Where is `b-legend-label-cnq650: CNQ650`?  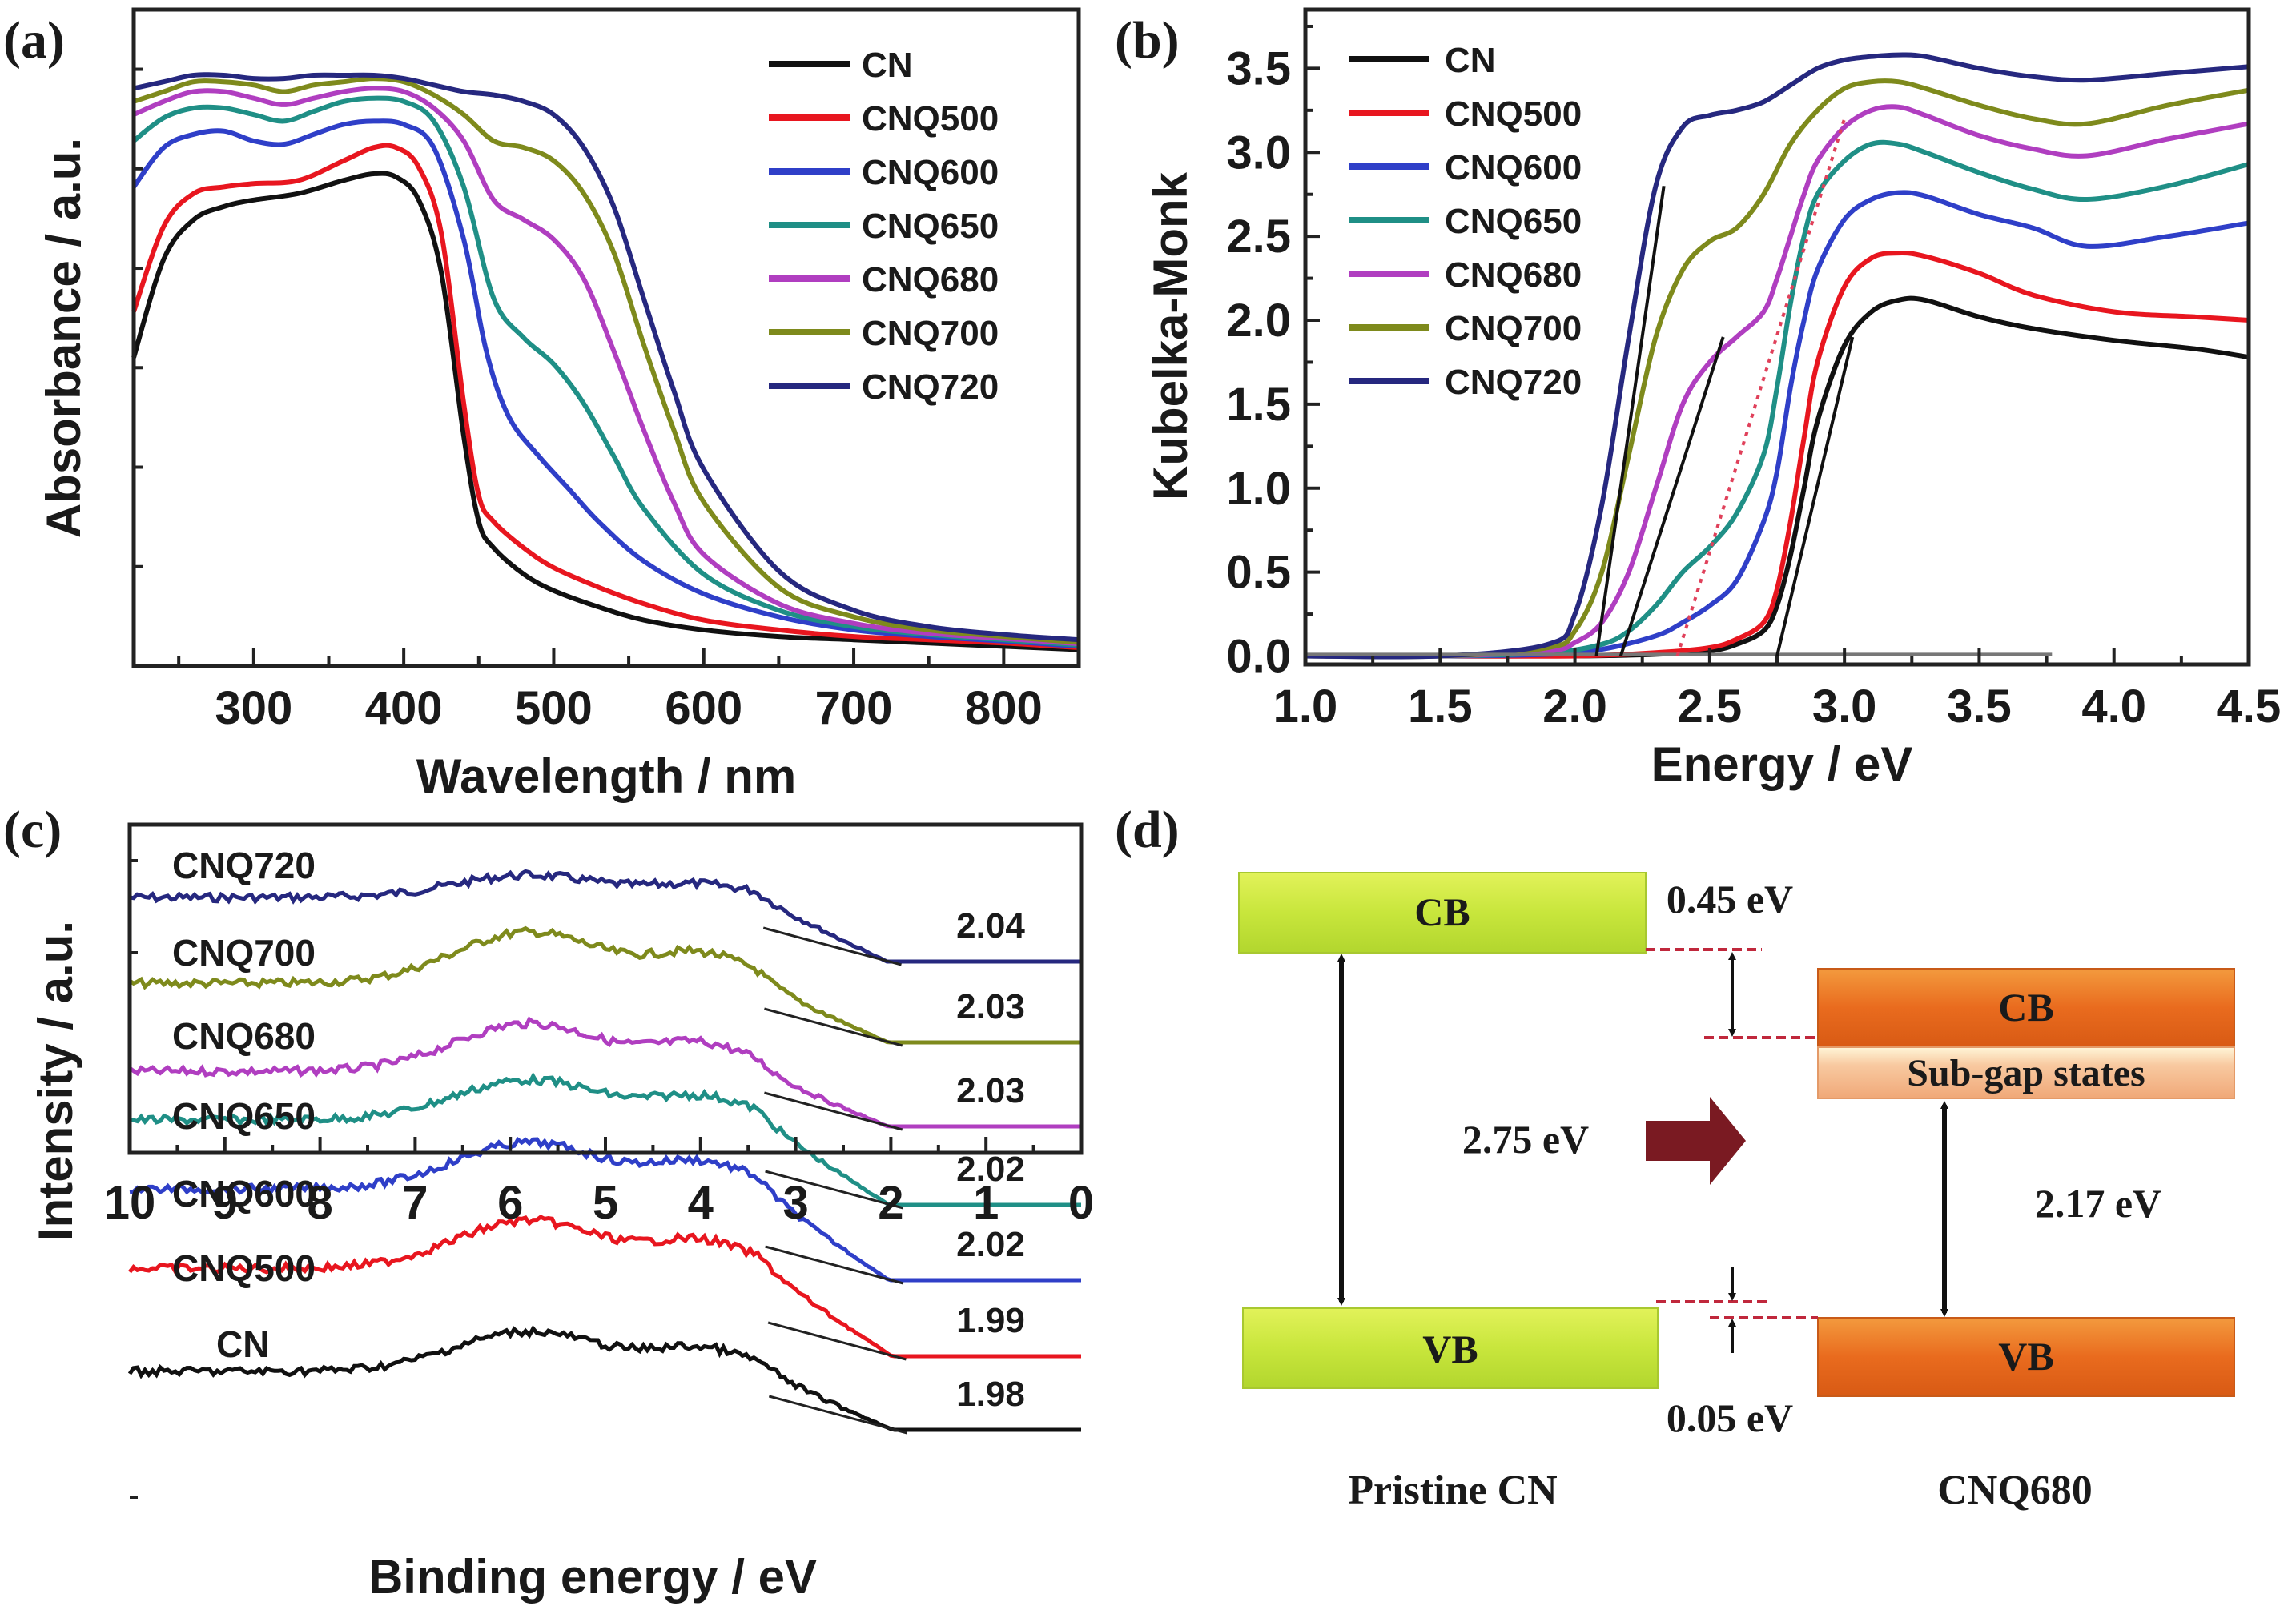
b-legend-label-cnq650: CNQ650 is located at coordinates (1513, 221).